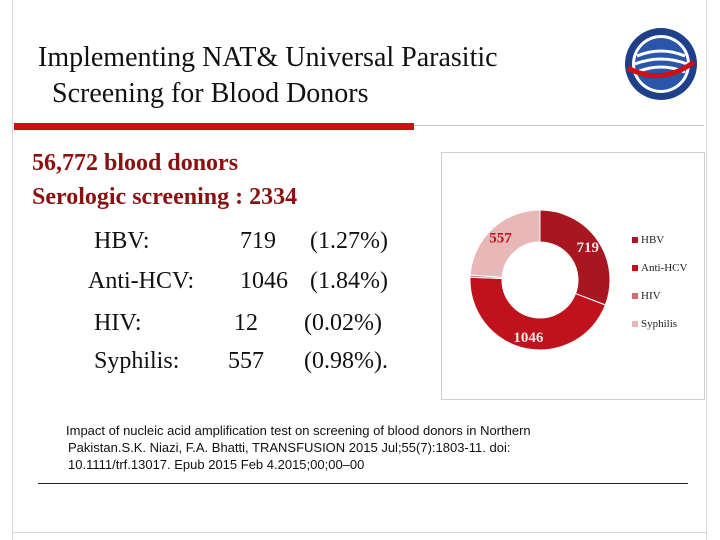 This screenshot has width=720, height=540. What do you see at coordinates (135, 163) in the screenshot?
I see `donor-count-text: 56,772 blood donors` at bounding box center [135, 163].